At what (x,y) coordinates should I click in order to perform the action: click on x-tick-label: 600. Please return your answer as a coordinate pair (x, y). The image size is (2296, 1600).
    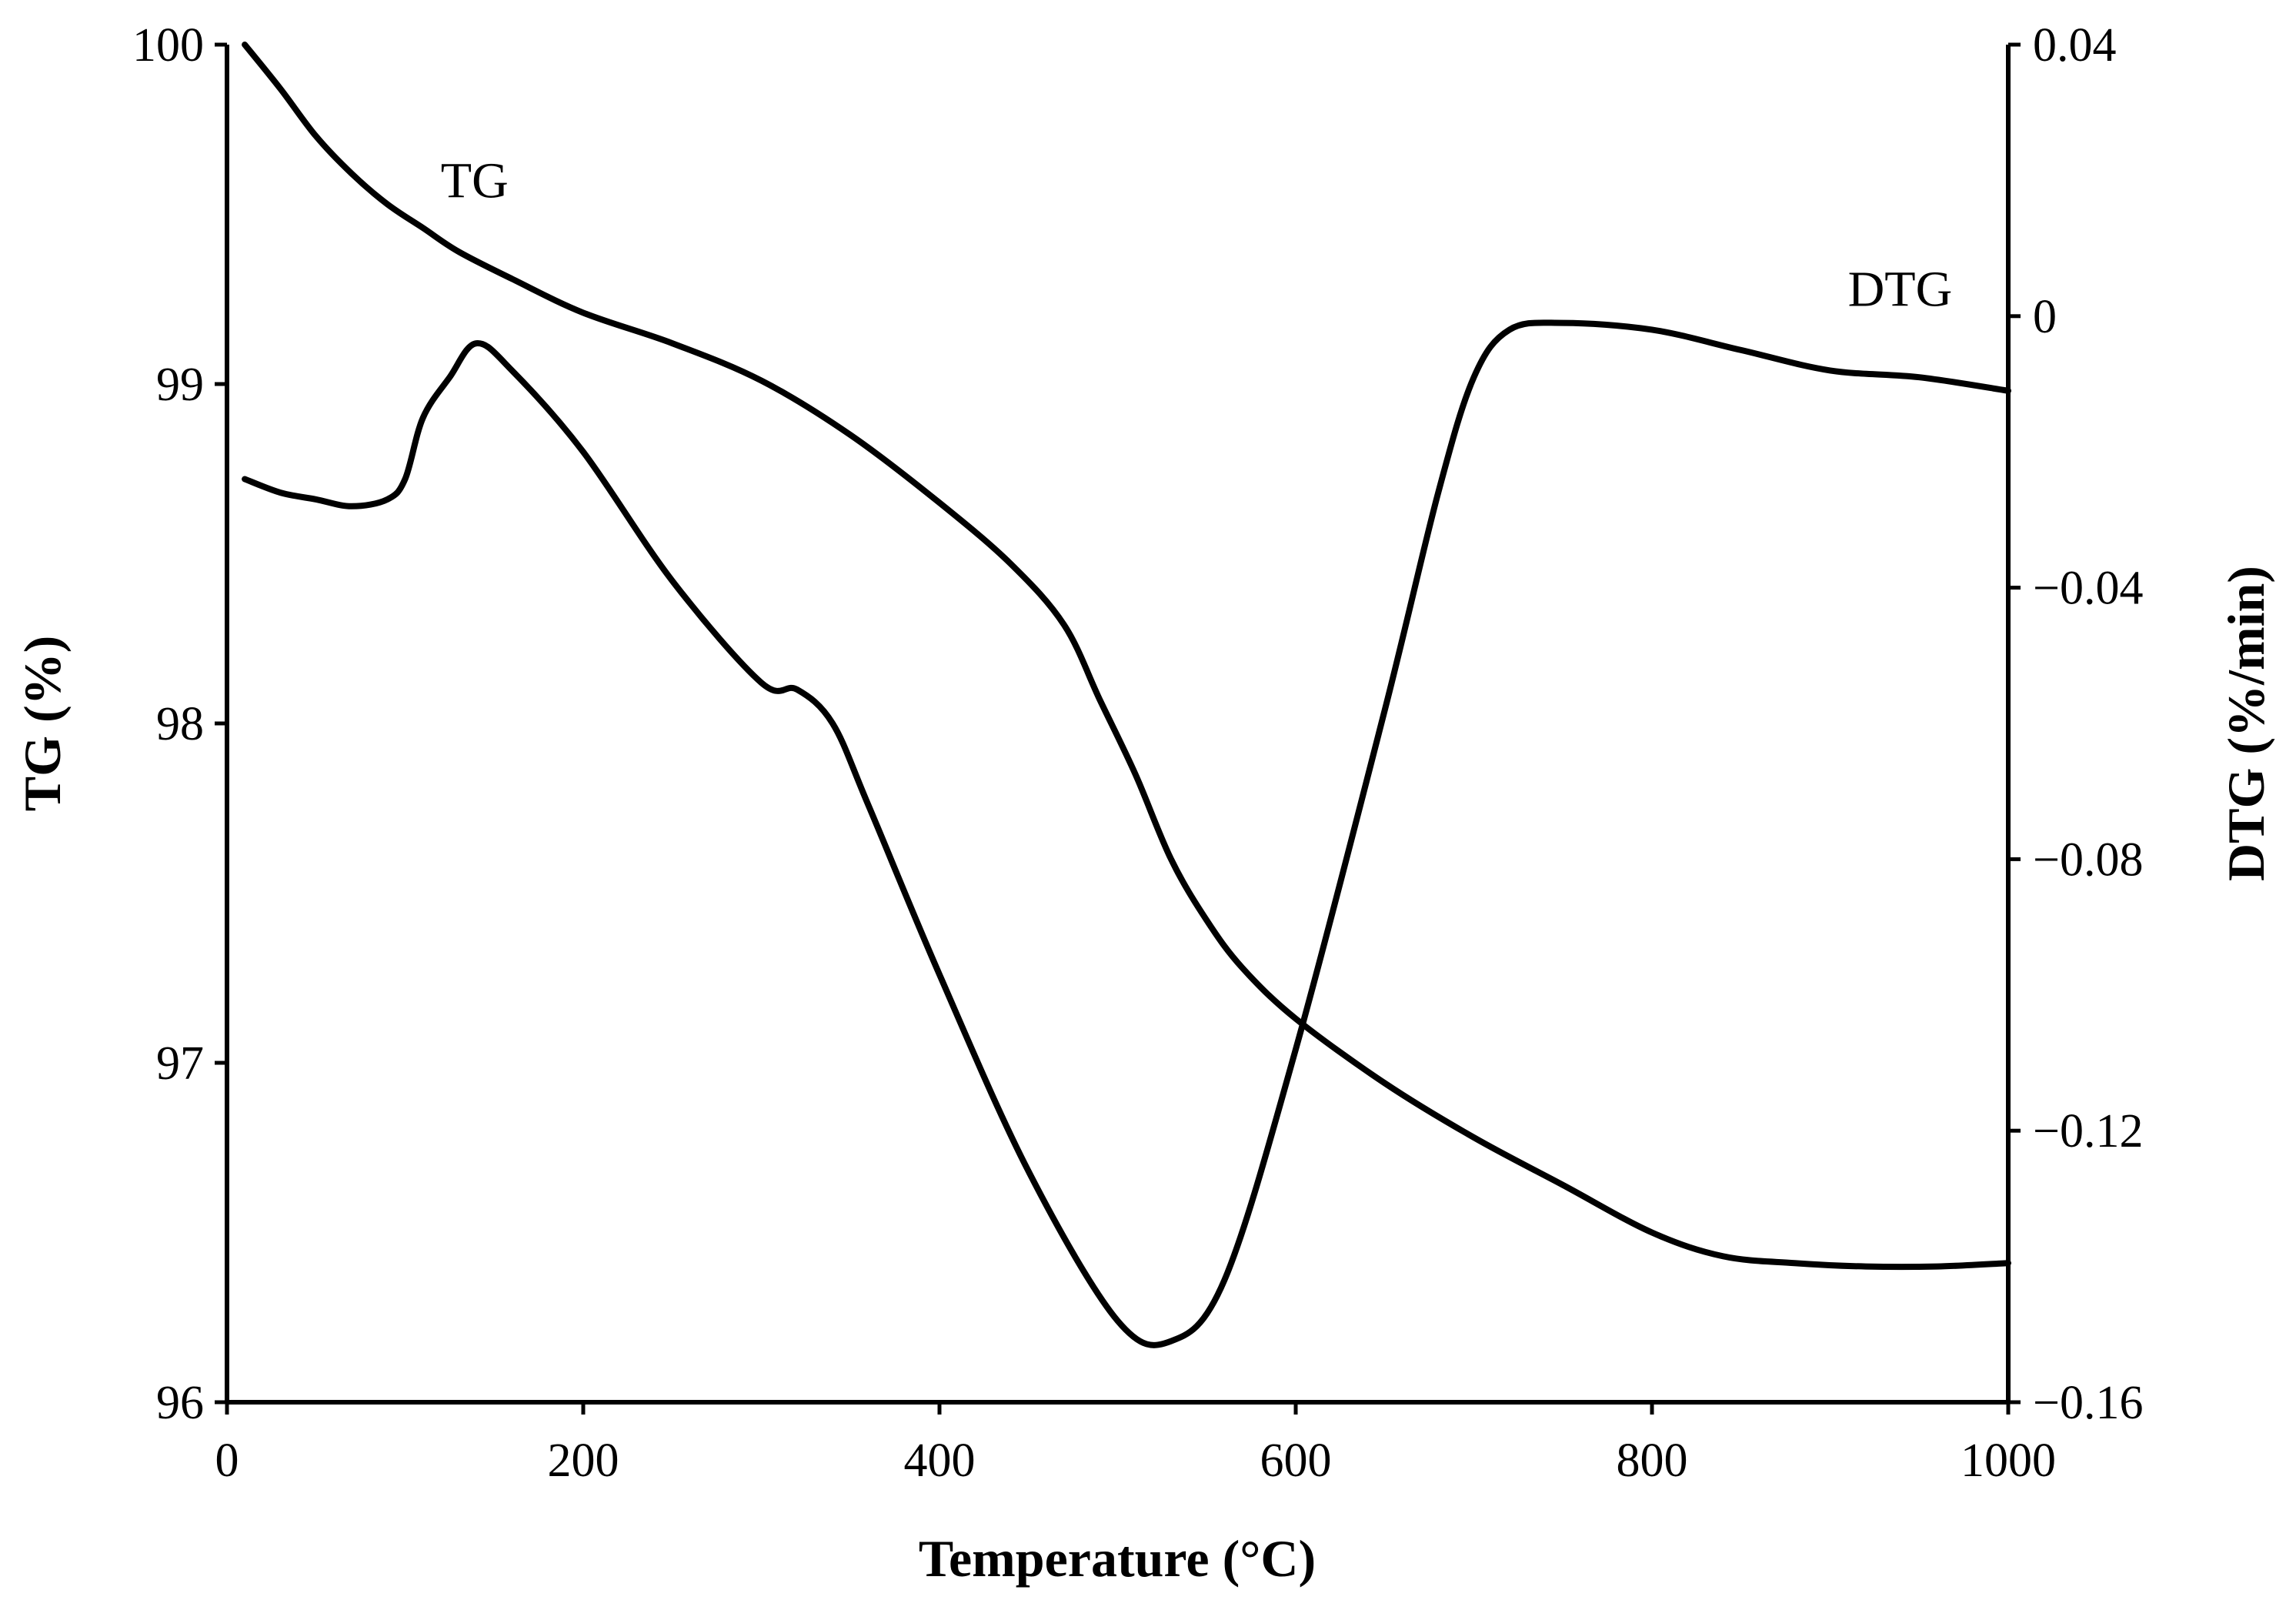
    Looking at the image, I should click on (1296, 1461).